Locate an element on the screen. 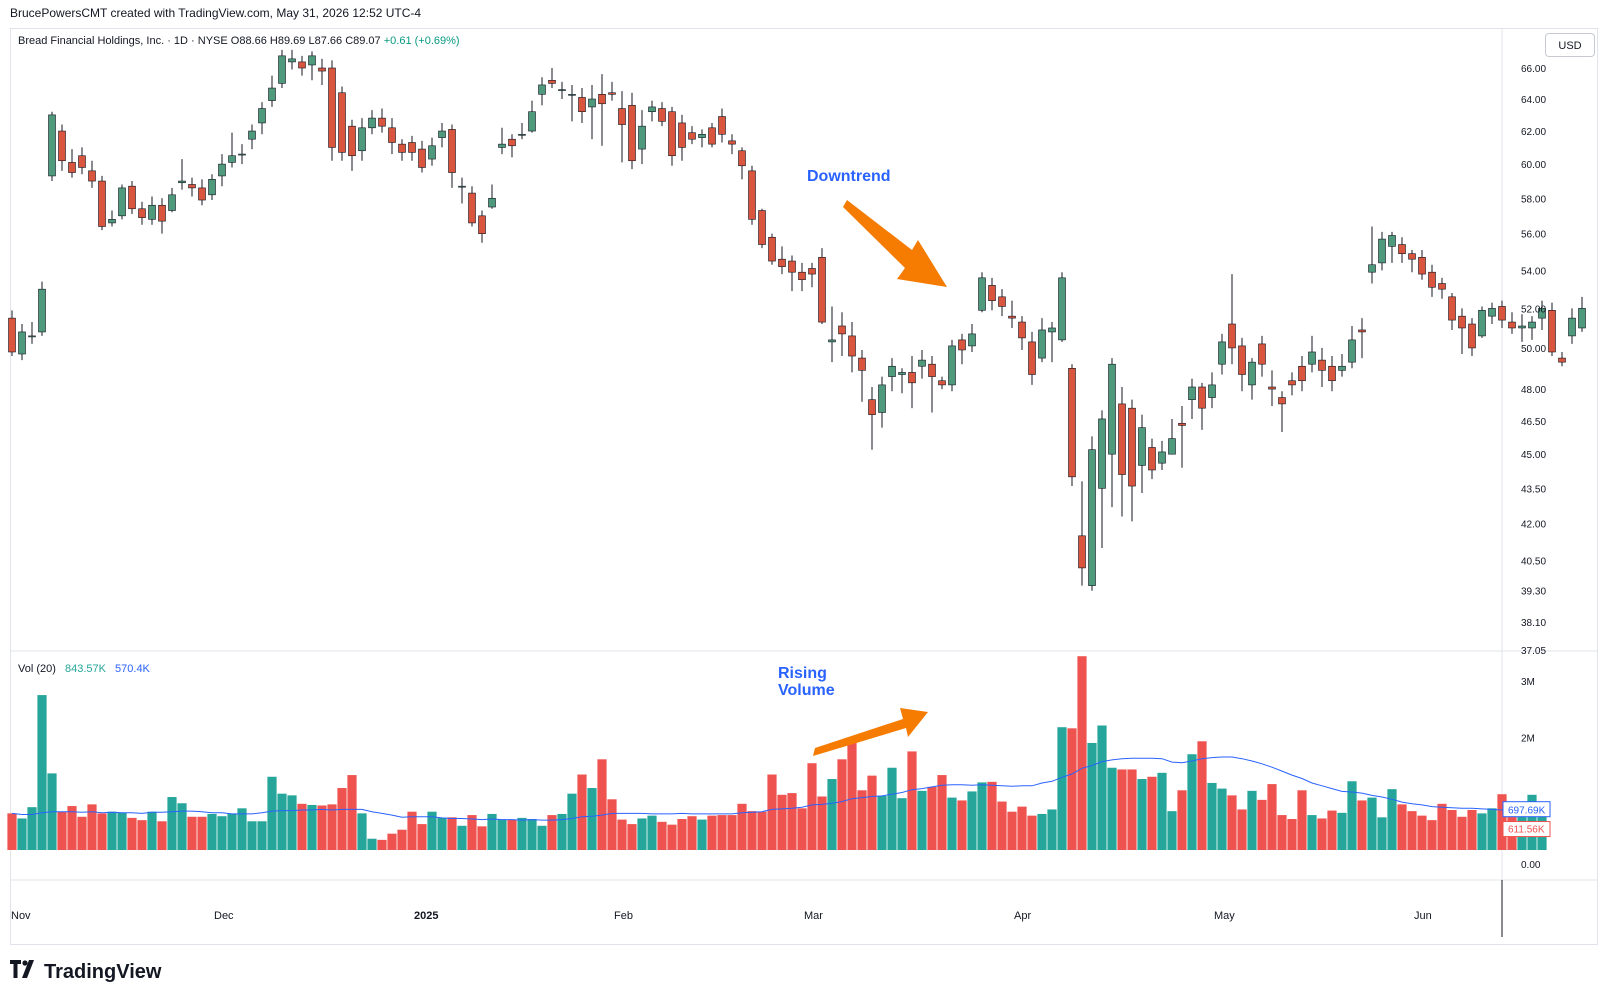 The width and height of the screenshot is (1607, 1000). volume-ma is located at coordinates (777, 788).